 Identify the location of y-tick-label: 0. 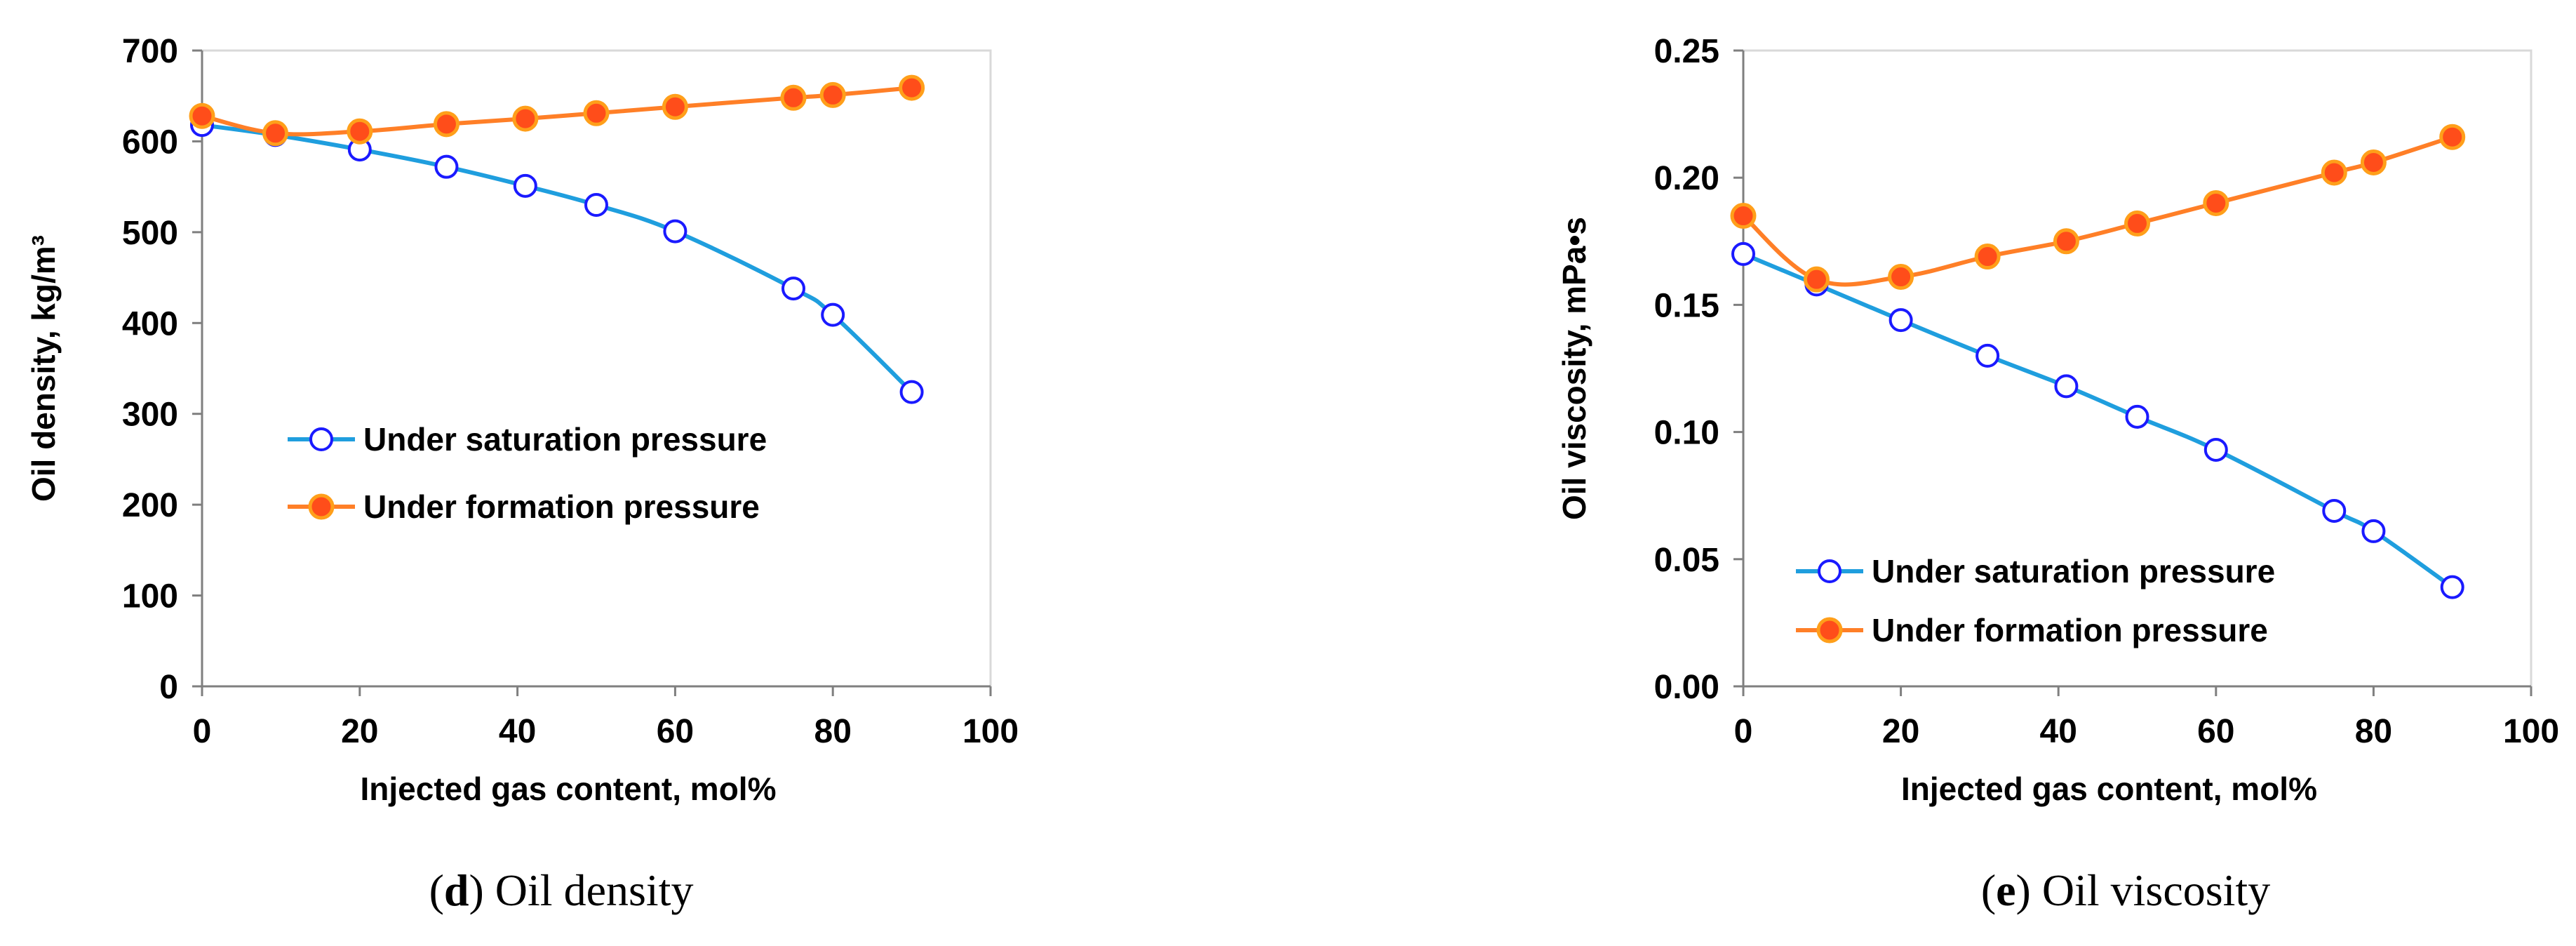
(168, 687).